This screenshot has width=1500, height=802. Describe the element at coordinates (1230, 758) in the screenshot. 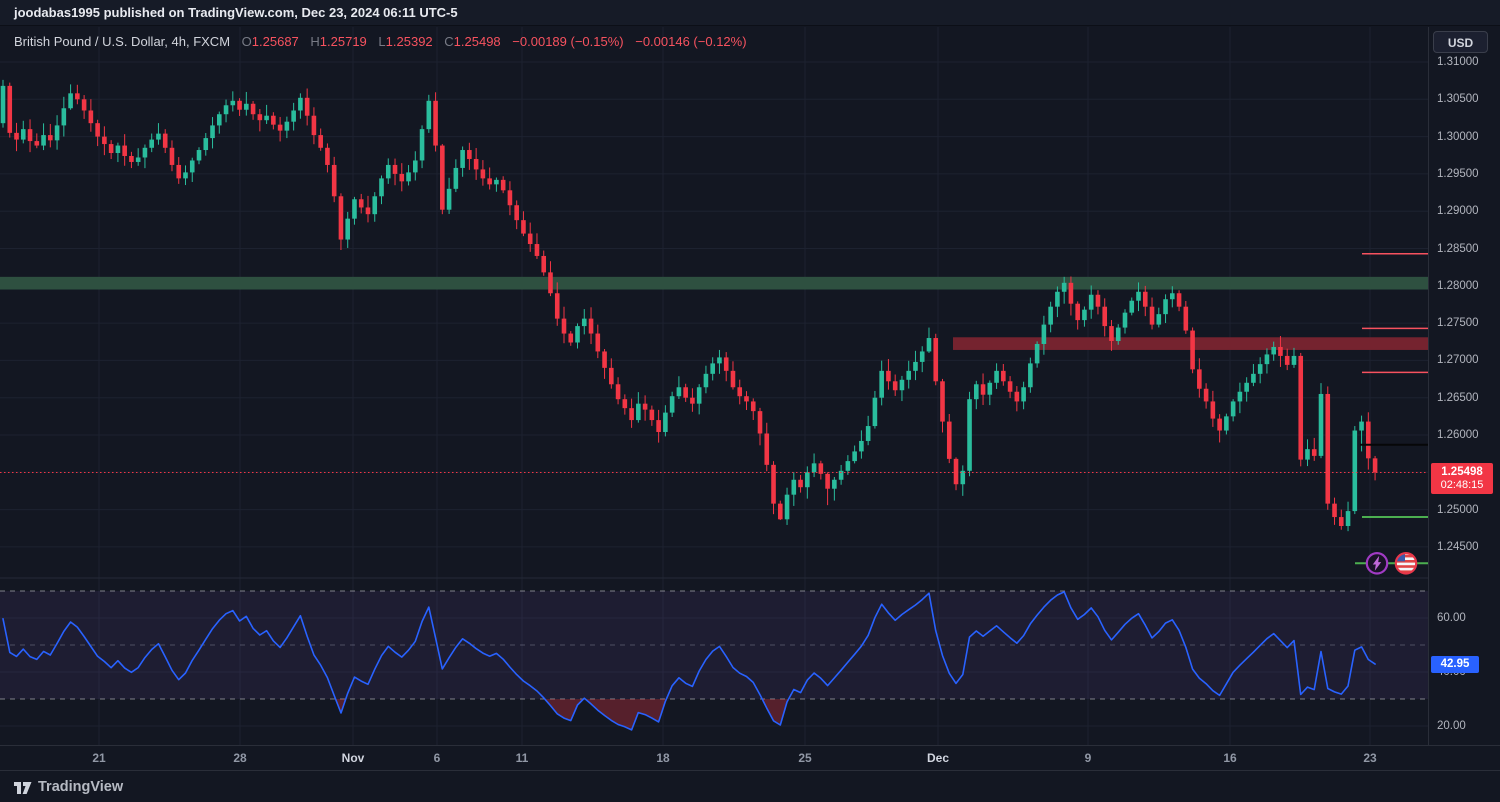

I see `time-axis-label: 16` at that location.